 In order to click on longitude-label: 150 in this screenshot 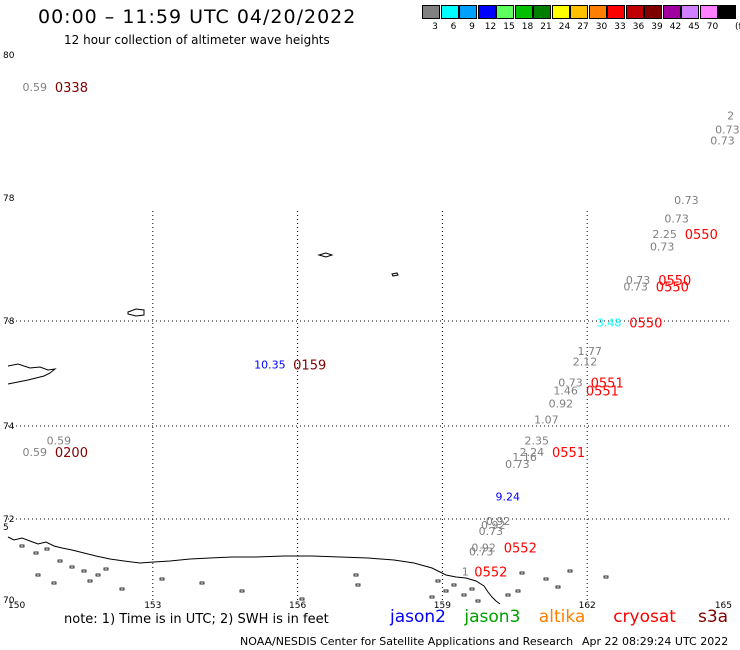, I will do `click(16, 606)`.